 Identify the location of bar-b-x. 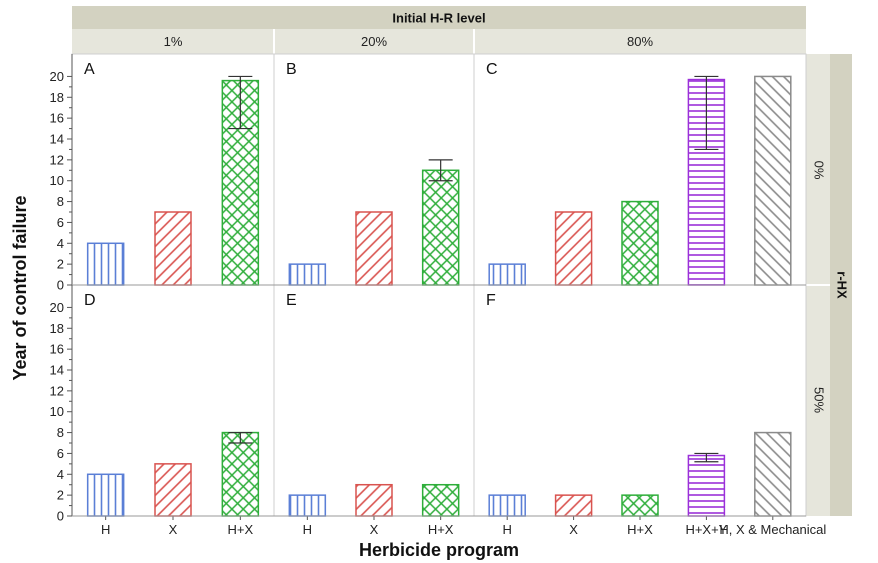
(374, 248).